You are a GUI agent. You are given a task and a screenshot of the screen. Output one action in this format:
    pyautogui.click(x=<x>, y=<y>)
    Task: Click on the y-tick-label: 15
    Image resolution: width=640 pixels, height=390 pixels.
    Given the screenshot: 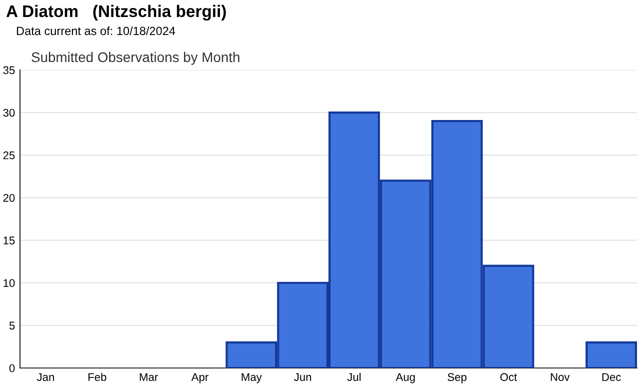 What is the action you would take?
    pyautogui.click(x=9, y=240)
    